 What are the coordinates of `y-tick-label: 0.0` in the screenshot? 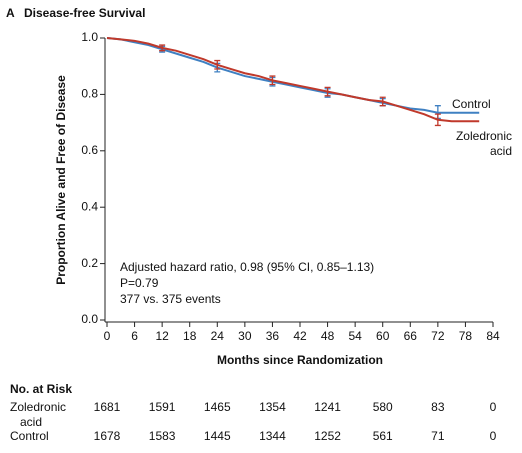 It's located at (89, 319).